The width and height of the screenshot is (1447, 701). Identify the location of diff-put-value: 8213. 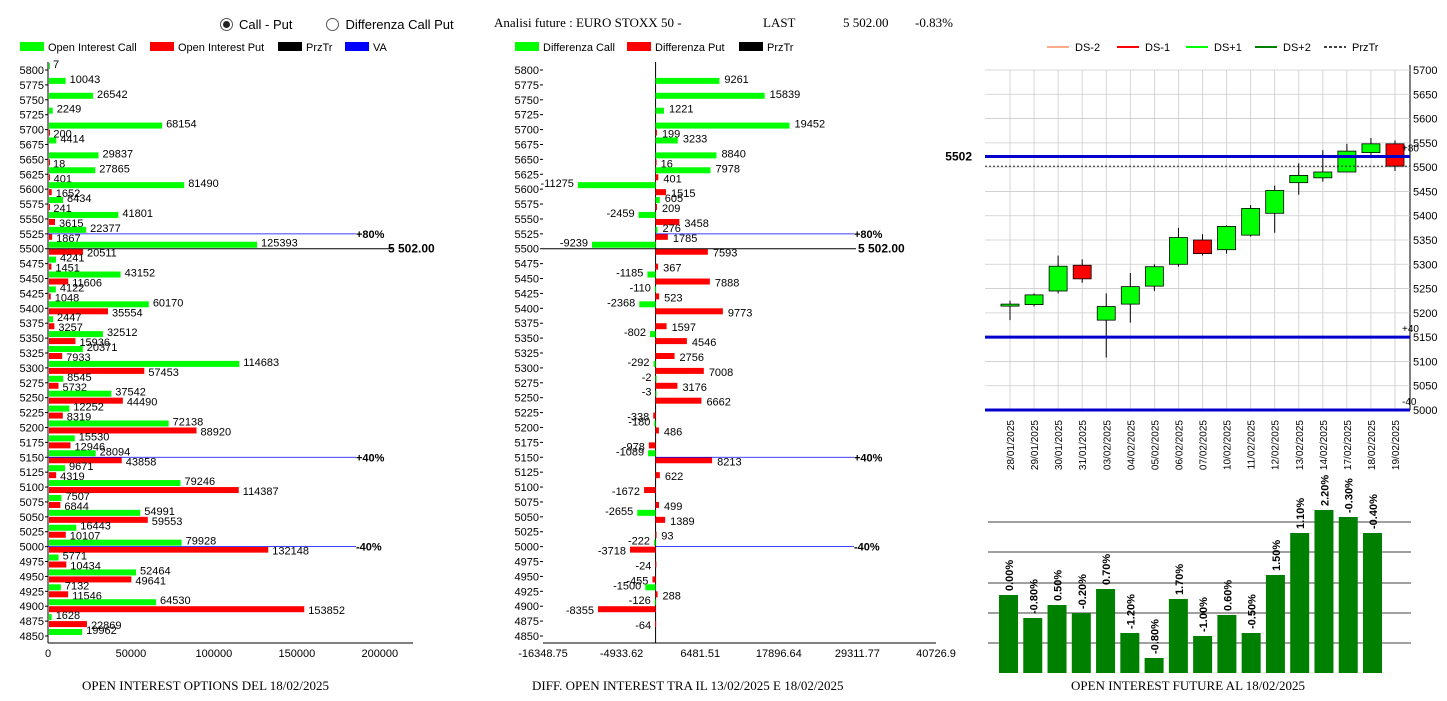
(729, 462).